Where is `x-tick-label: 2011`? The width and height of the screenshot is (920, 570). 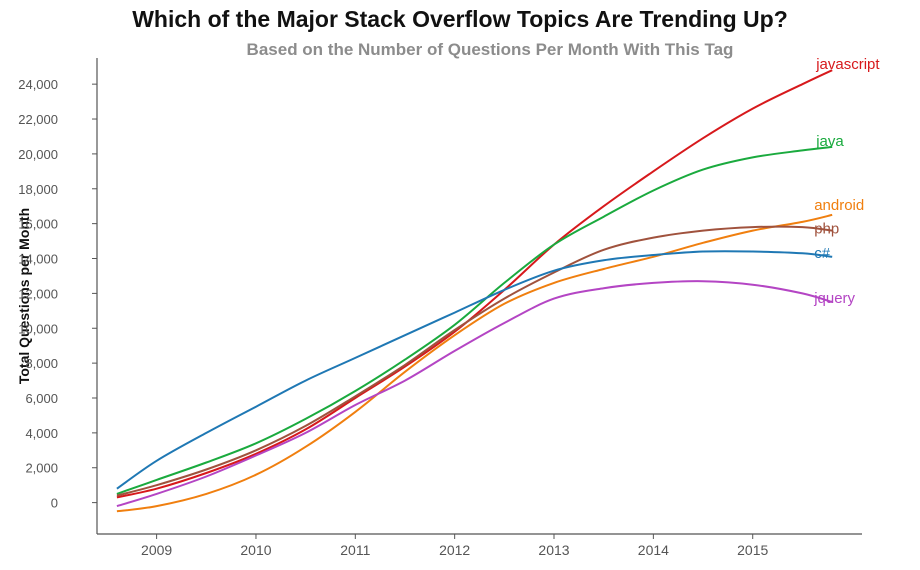
x-tick-label: 2011 is located at coordinates (355, 550).